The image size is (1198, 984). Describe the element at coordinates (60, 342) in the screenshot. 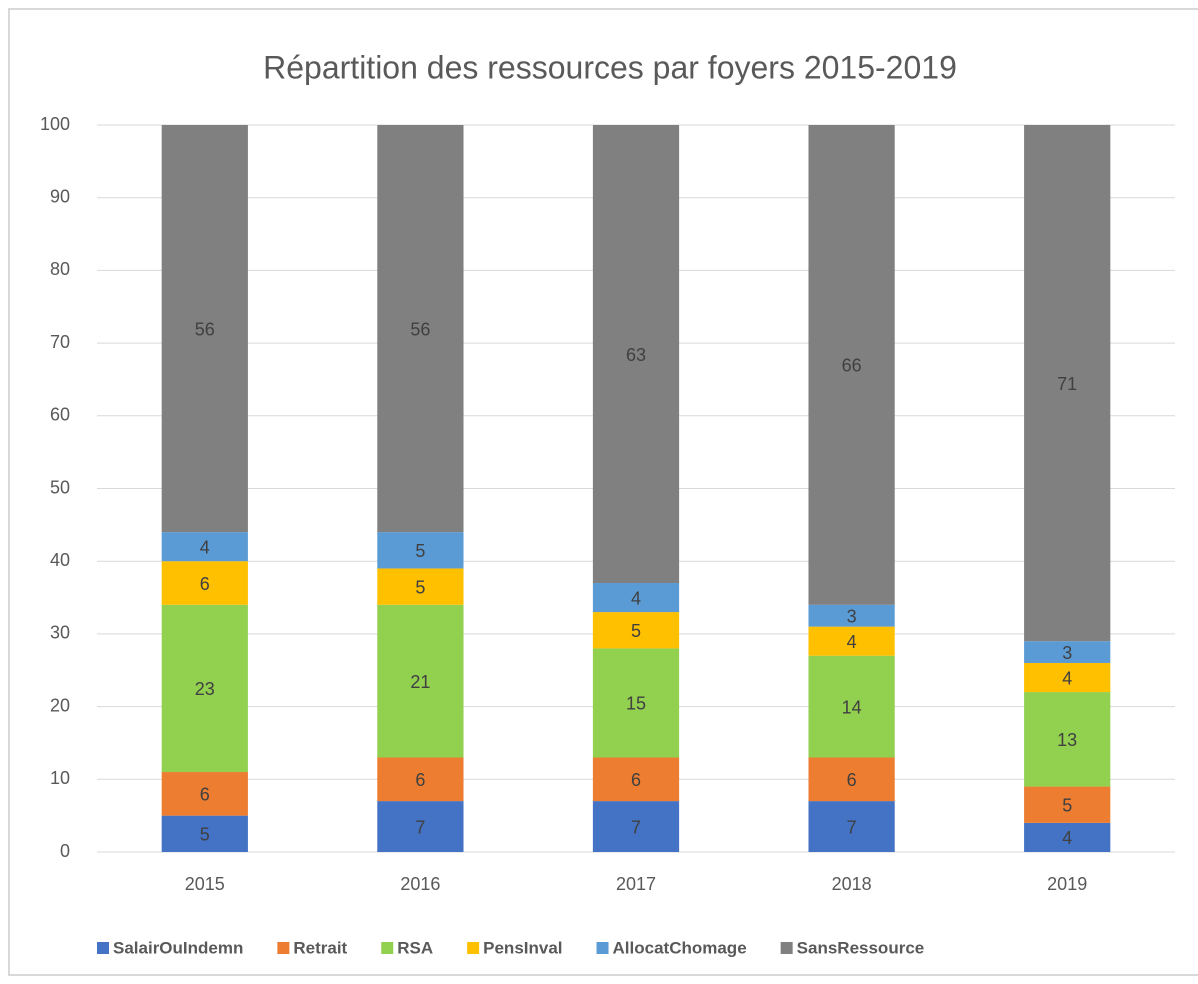

I see `y-tick-label: 70` at that location.